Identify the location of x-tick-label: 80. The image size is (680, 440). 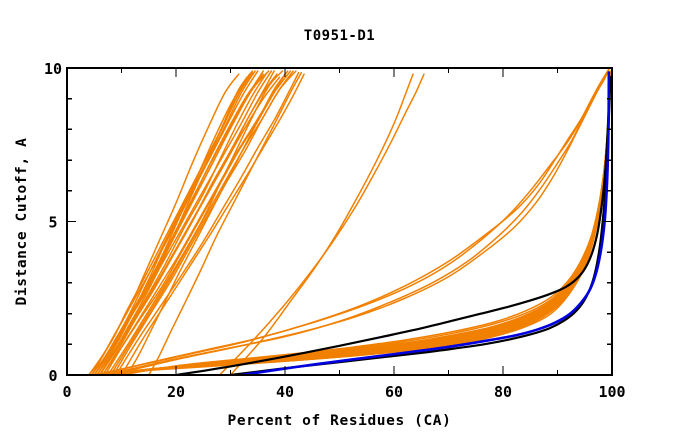
(503, 392).